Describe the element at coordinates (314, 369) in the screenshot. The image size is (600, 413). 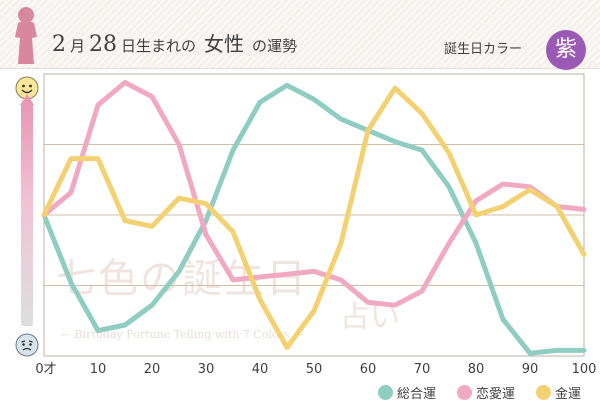
I see `x-tick-label: 50` at that location.